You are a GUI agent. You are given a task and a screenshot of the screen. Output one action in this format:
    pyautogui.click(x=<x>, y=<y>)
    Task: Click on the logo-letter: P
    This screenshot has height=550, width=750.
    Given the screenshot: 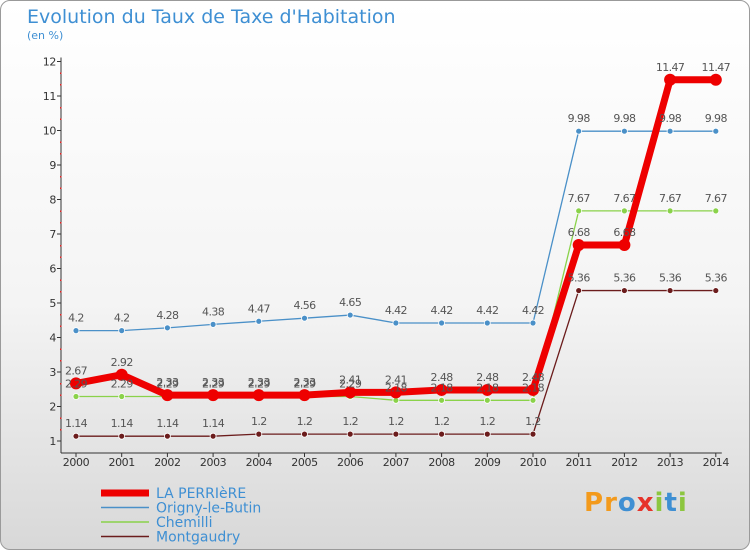 What is the action you would take?
    pyautogui.click(x=594, y=503)
    